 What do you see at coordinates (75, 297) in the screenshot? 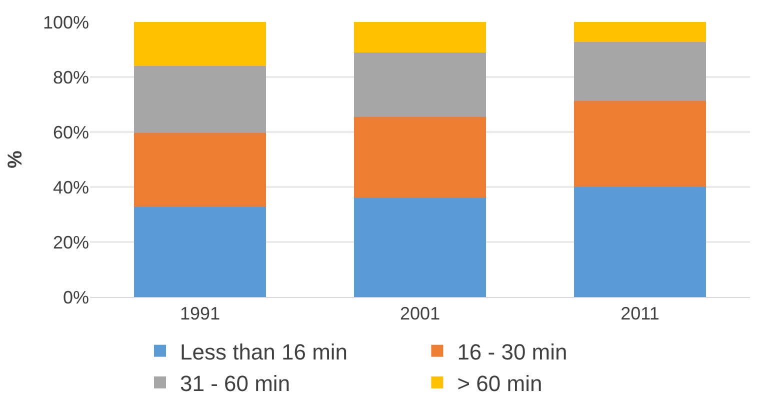
I see `y-tick-label: 0%` at bounding box center [75, 297].